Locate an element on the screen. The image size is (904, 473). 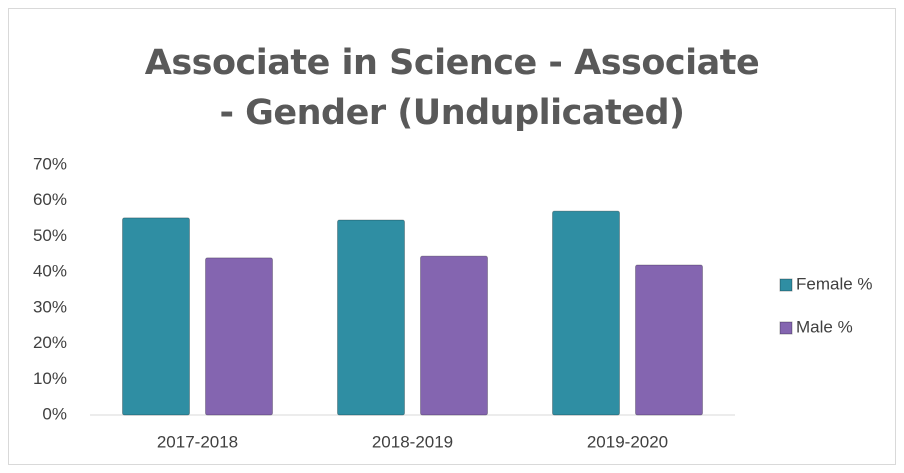
y-tick-label: 20% is located at coordinates (50, 342).